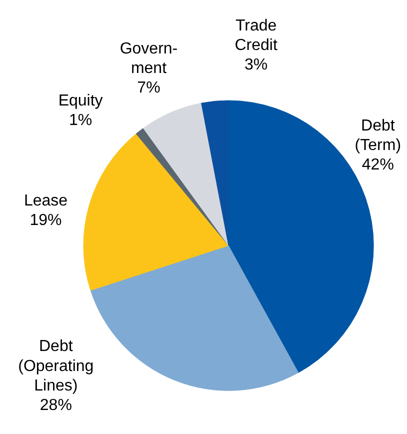 Image resolution: width=407 pixels, height=434 pixels. What do you see at coordinates (148, 88) in the screenshot?
I see `data-label: 7%` at bounding box center [148, 88].